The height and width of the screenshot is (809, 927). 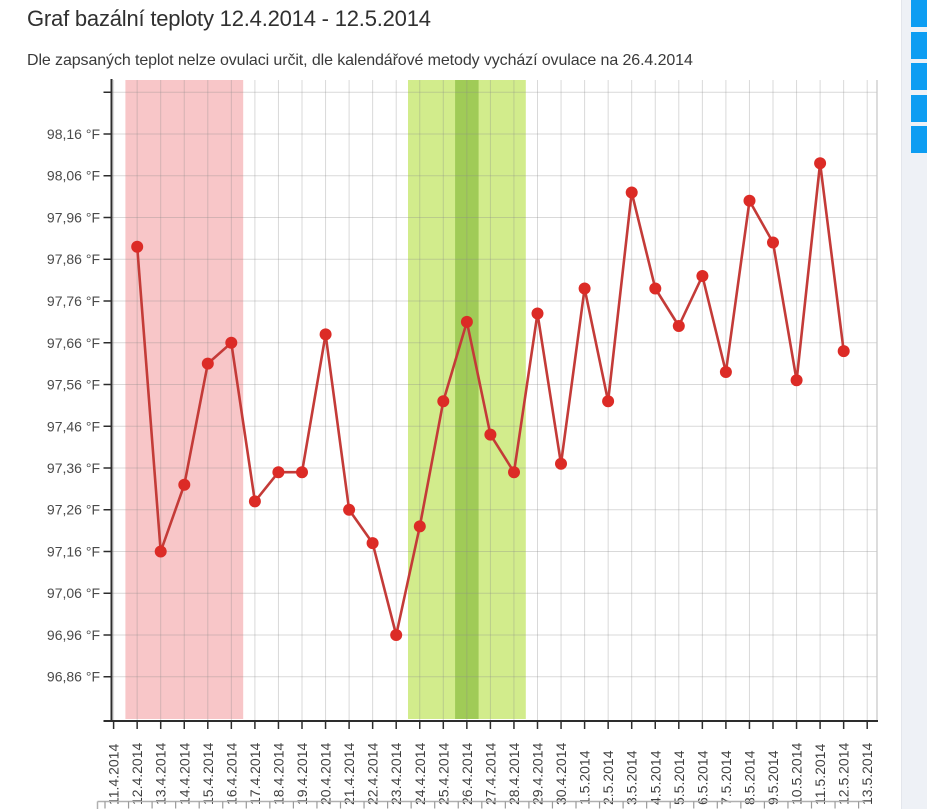 What do you see at coordinates (73, 635) in the screenshot?
I see `y-tick-label: 96,96 °F` at bounding box center [73, 635].